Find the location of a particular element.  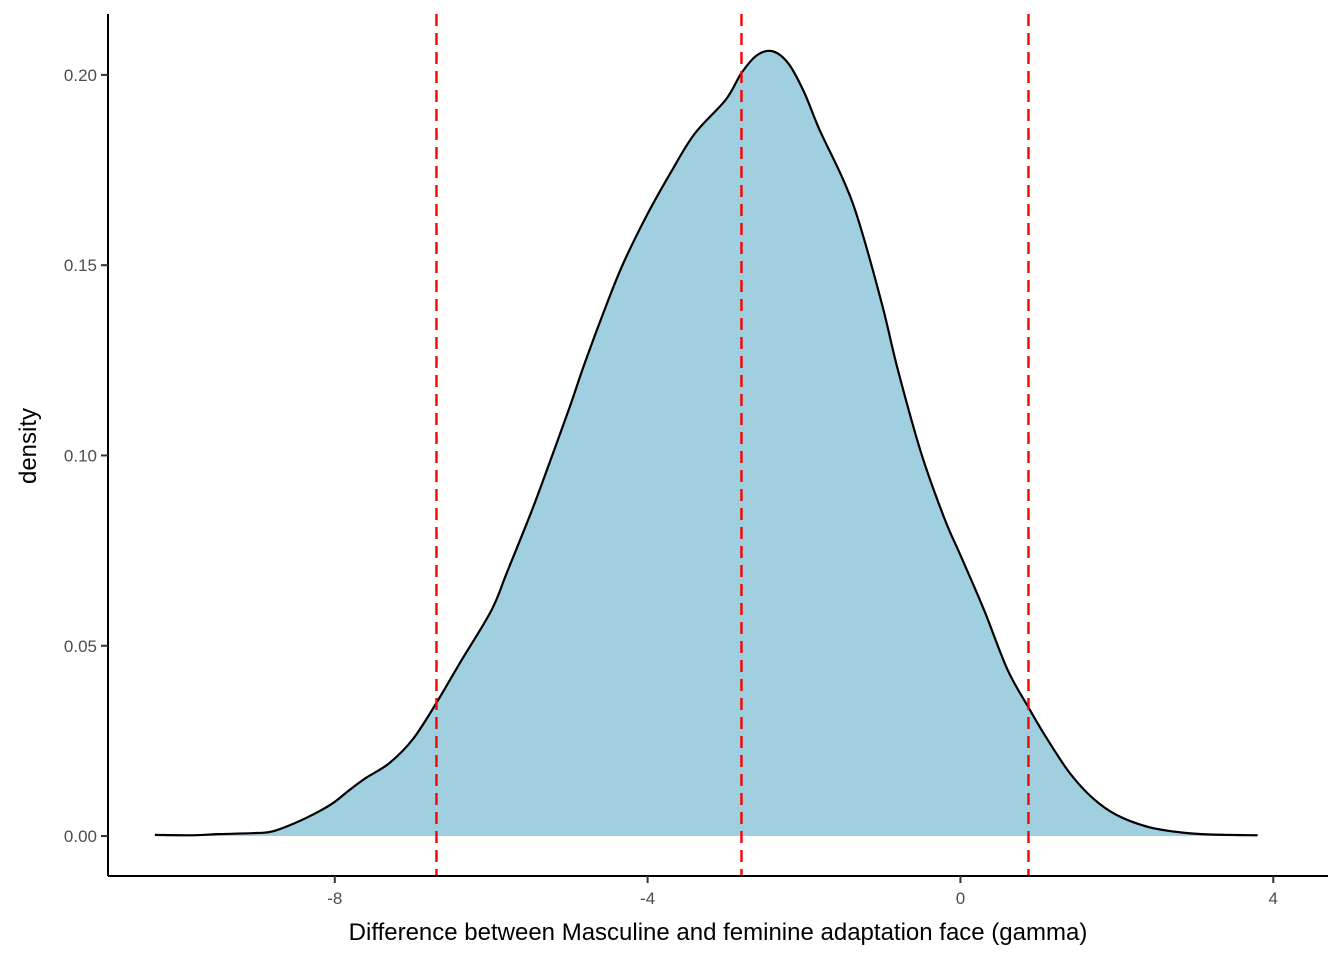

x-tick-label: 0 is located at coordinates (960, 898).